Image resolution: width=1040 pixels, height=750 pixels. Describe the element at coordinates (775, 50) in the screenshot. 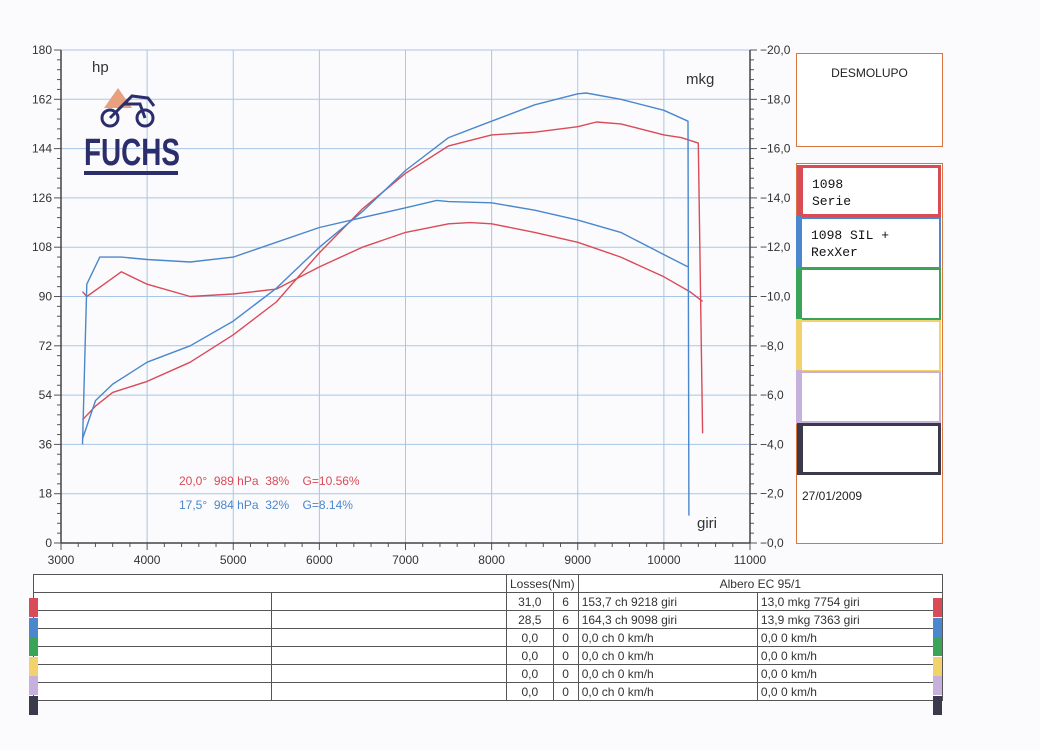

I see `y-right-tick-label: −20,0` at that location.